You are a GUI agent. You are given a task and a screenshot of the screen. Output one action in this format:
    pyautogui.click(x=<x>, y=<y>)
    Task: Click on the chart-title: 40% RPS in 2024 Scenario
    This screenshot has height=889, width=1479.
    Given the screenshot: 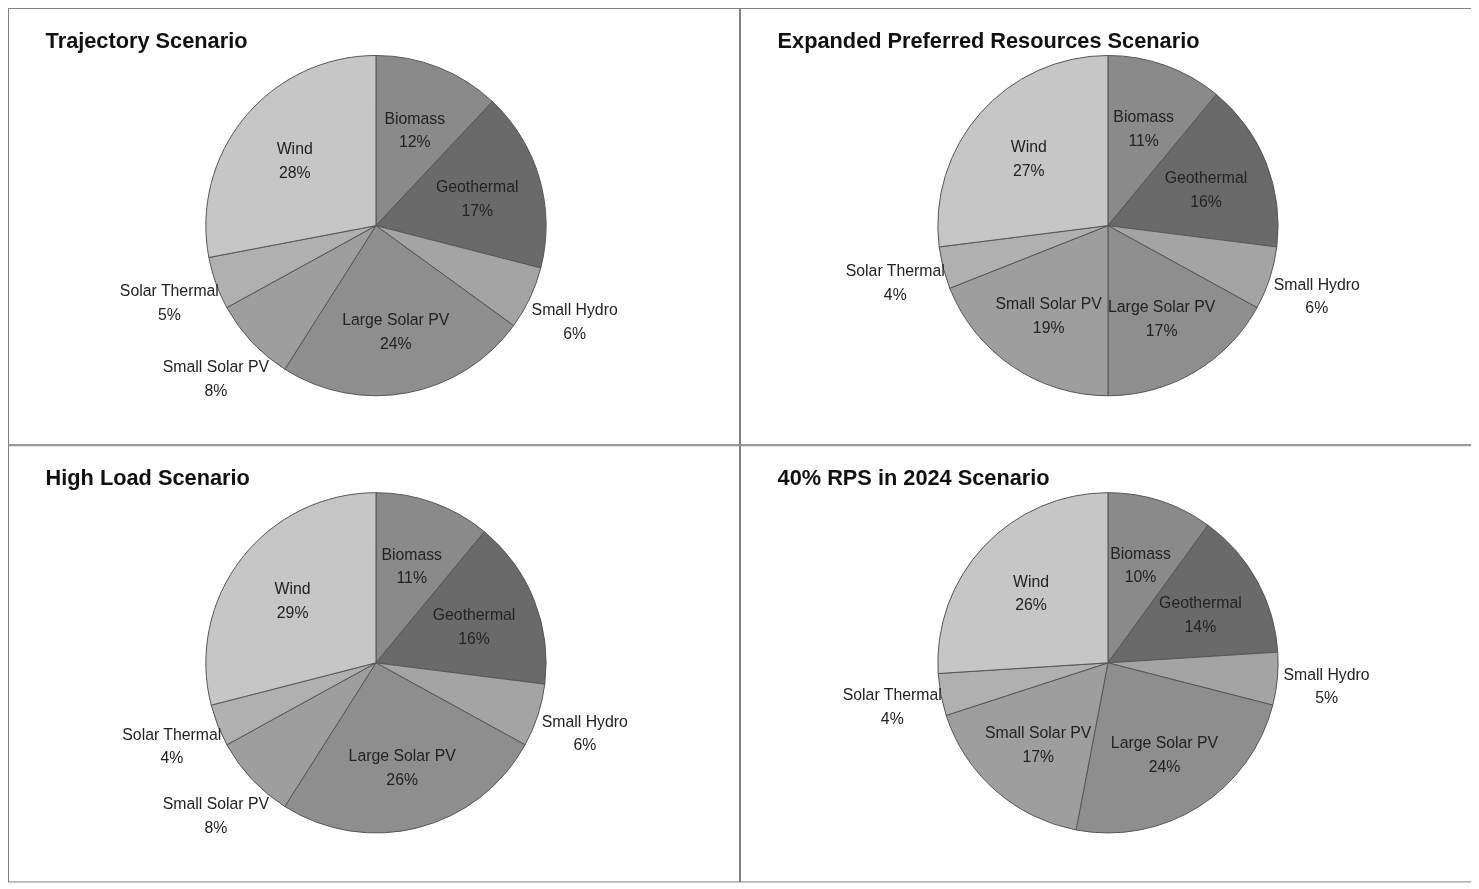 What is the action you would take?
    pyautogui.click(x=913, y=477)
    